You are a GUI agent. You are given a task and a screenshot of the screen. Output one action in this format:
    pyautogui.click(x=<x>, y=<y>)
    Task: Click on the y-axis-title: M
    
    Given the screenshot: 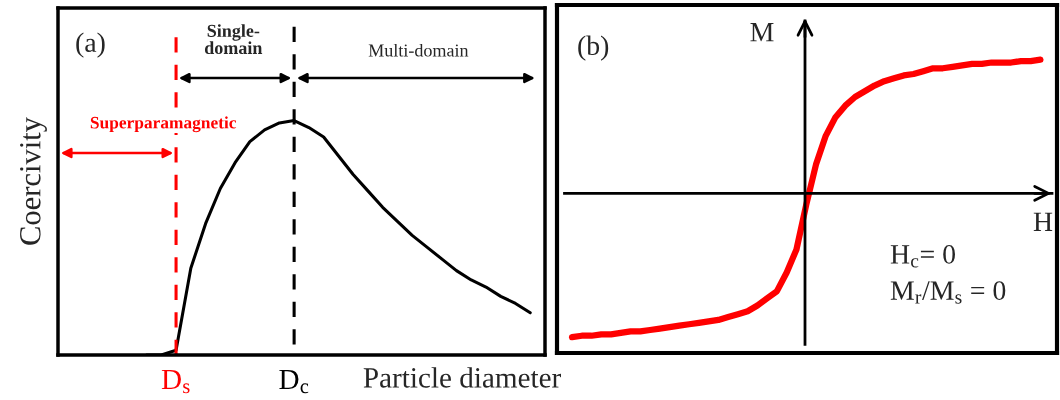 What is the action you would take?
    pyautogui.click(x=902, y=290)
    